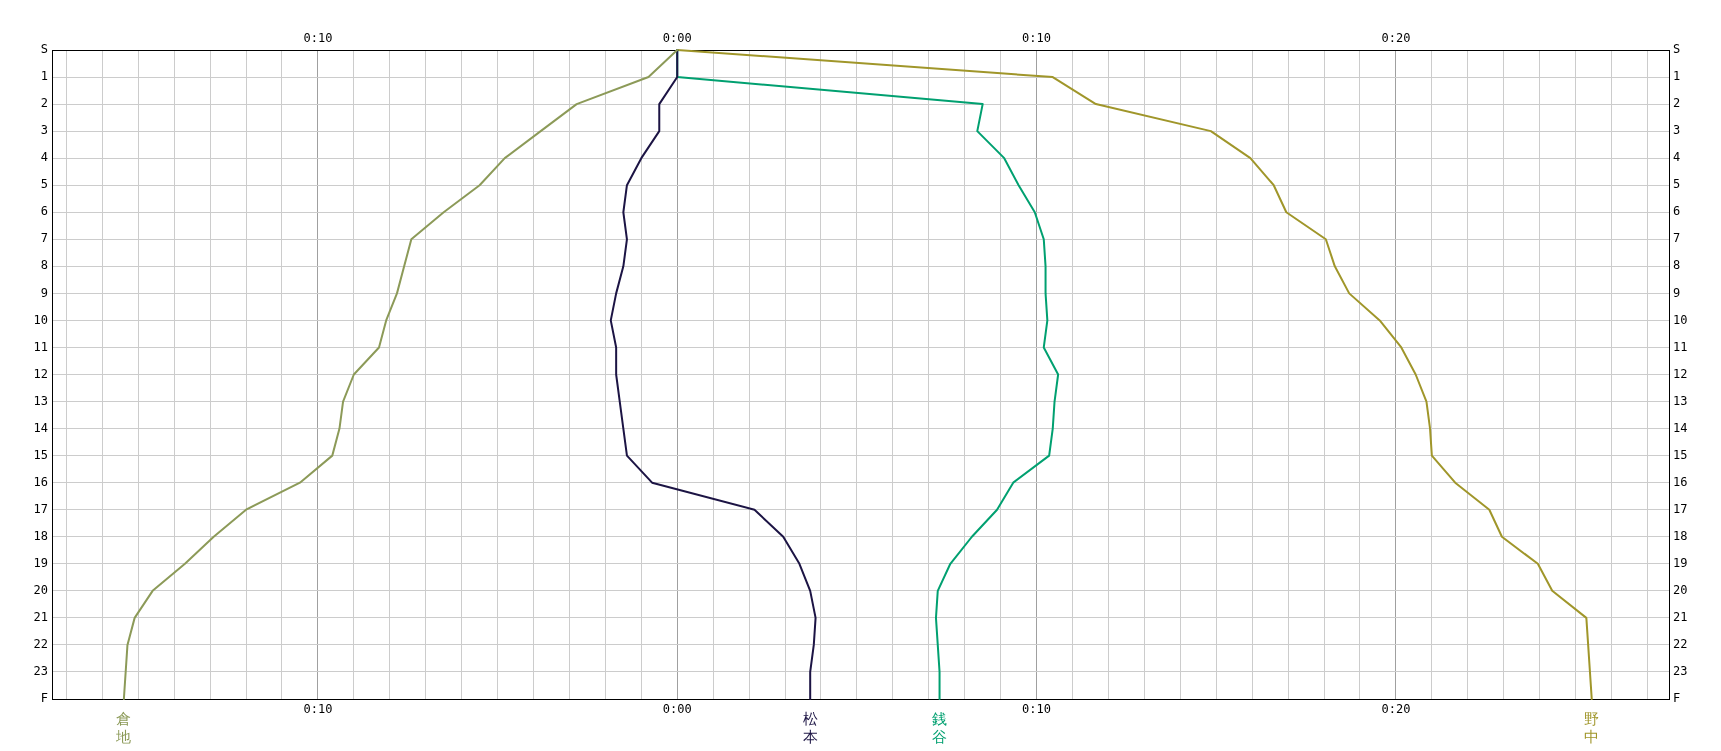 This screenshot has width=1721, height=751. What do you see at coordinates (40, 427) in the screenshot?
I see `y-tick-label: 14` at bounding box center [40, 427].